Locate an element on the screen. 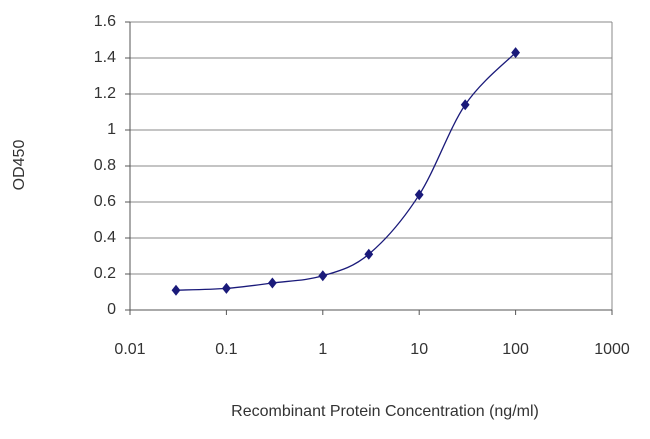 This screenshot has height=439, width=650. y-tick-label: 1.6 is located at coordinates (105, 21).